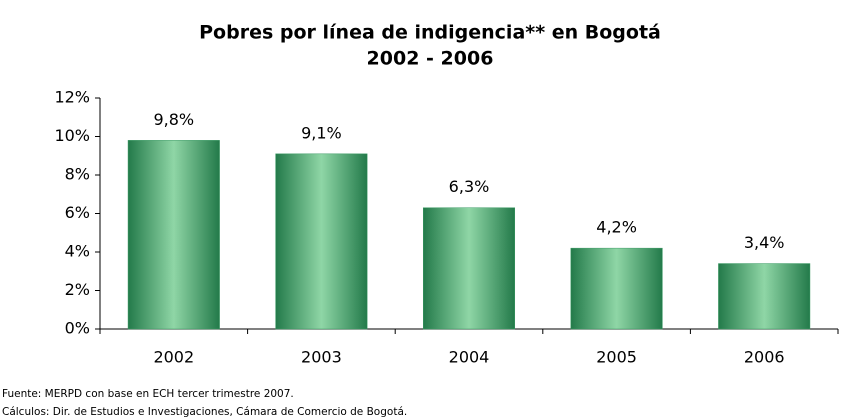  Describe the element at coordinates (469, 186) in the screenshot. I see `value-label: 6,3%` at that location.